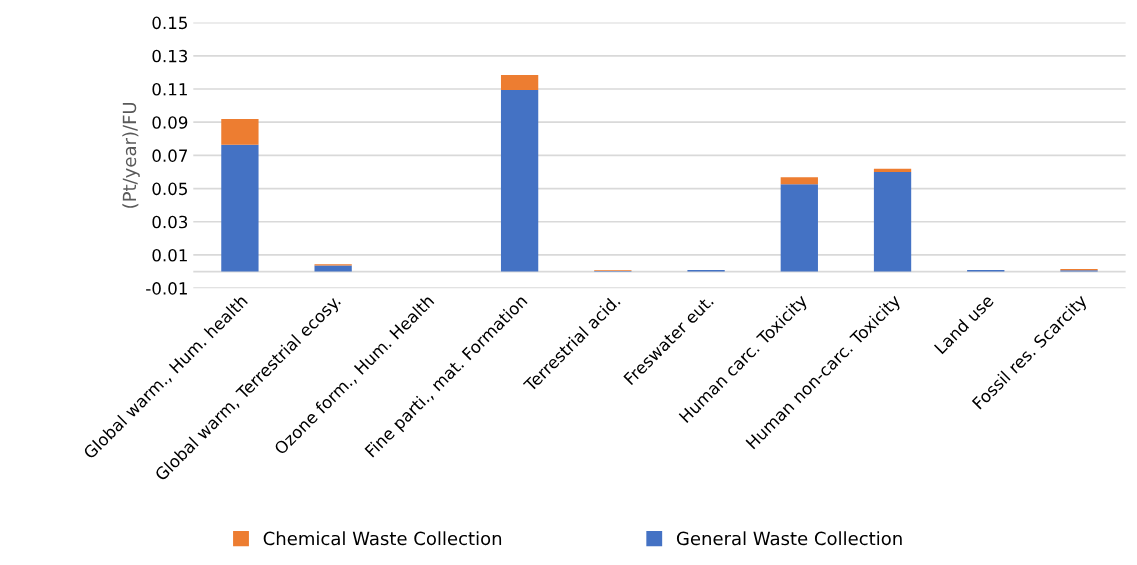  Describe the element at coordinates (382, 538) in the screenshot. I see `legend-label: Chemical Waste Collection` at that location.